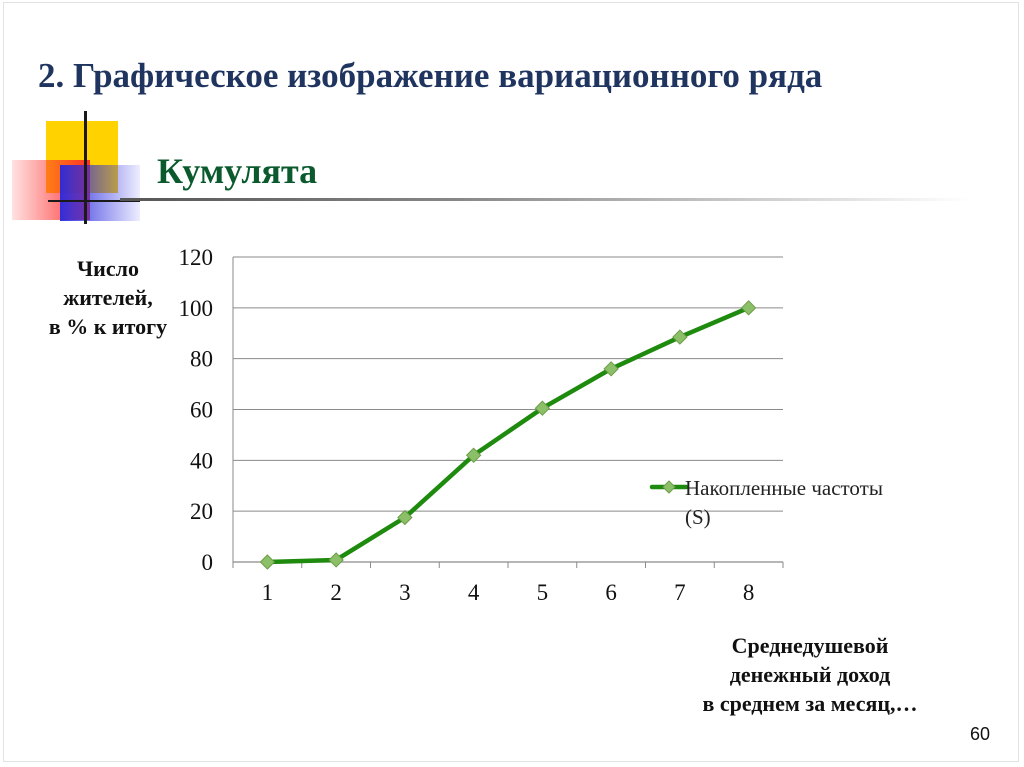  I want to click on y-tick-label: 60, so click(201, 410).